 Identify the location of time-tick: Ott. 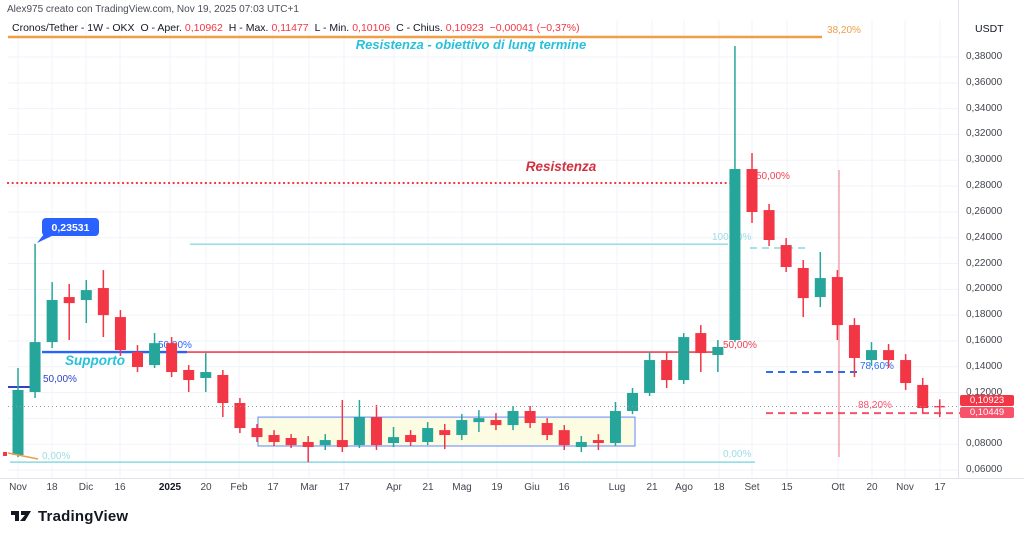
(838, 487).